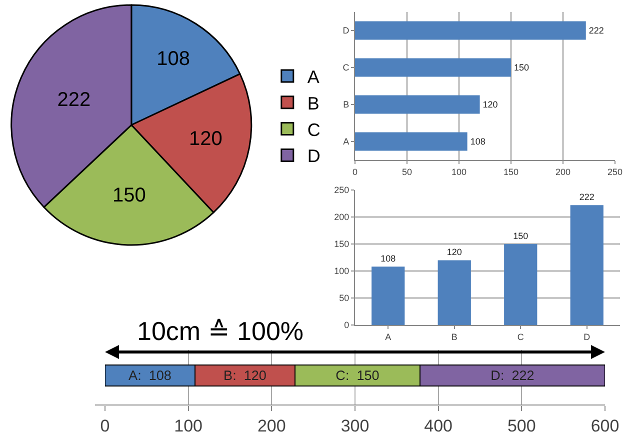  What do you see at coordinates (245, 375) in the screenshot?
I see `data-label: B: 120` at bounding box center [245, 375].